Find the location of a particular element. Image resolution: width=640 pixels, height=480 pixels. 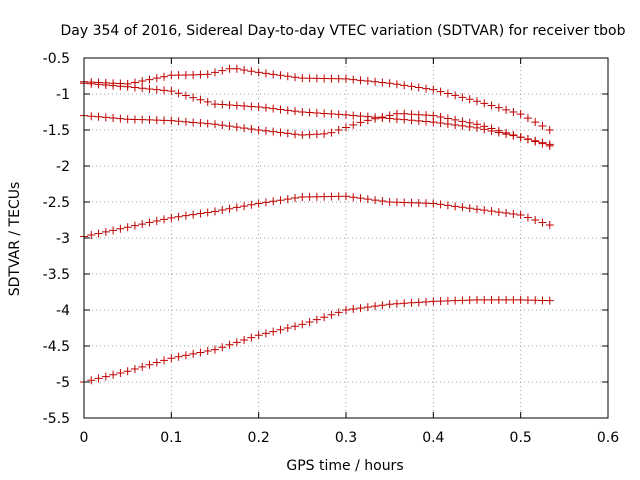

y-tick-label: -0.5 is located at coordinates (56, 59).